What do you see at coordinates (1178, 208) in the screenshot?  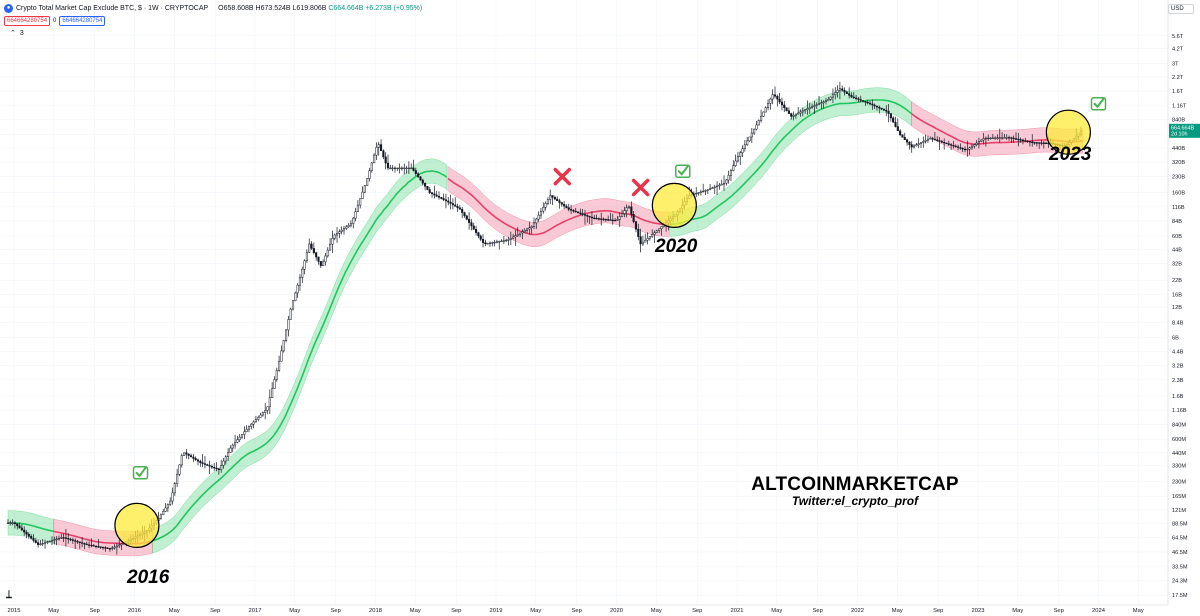 I see `y-tick-label: 116B` at bounding box center [1178, 208].